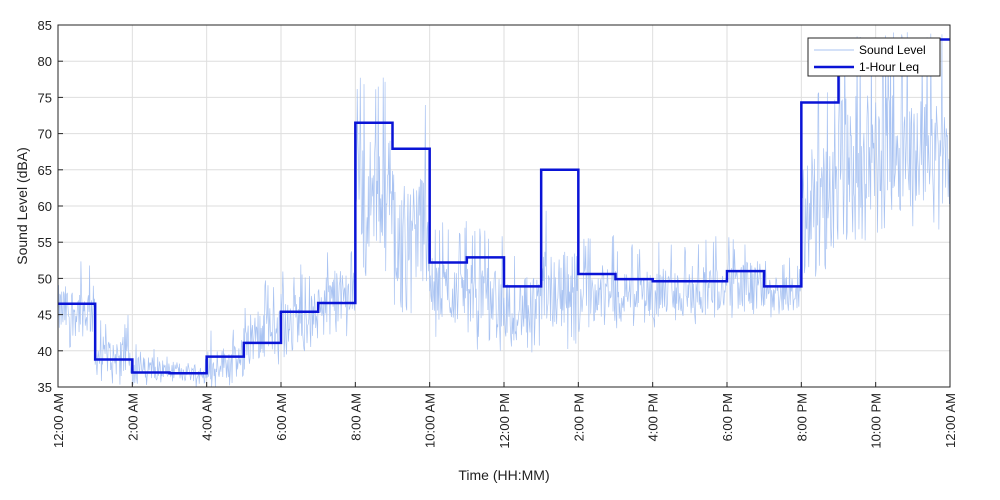  I want to click on x-tick-label: 10:00 PM, so click(876, 421).